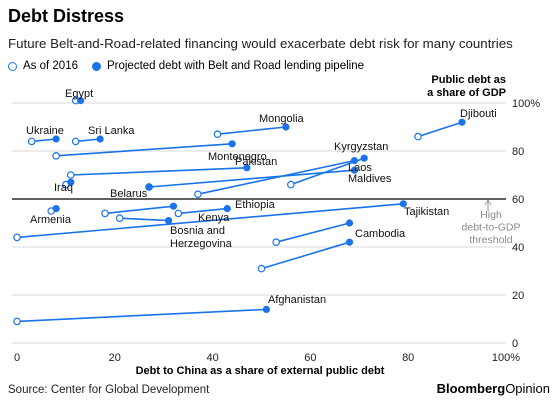  Describe the element at coordinates (79, 94) in the screenshot. I see `country-label: Egypt` at that location.